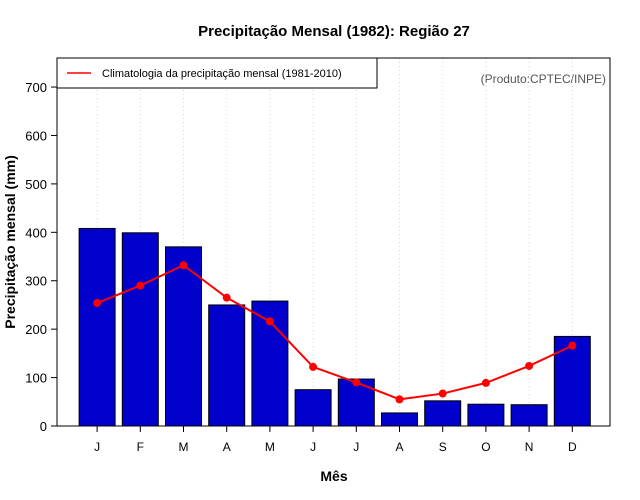 Image resolution: width=640 pixels, height=500 pixels. I want to click on x-tick-label: D, so click(572, 447).